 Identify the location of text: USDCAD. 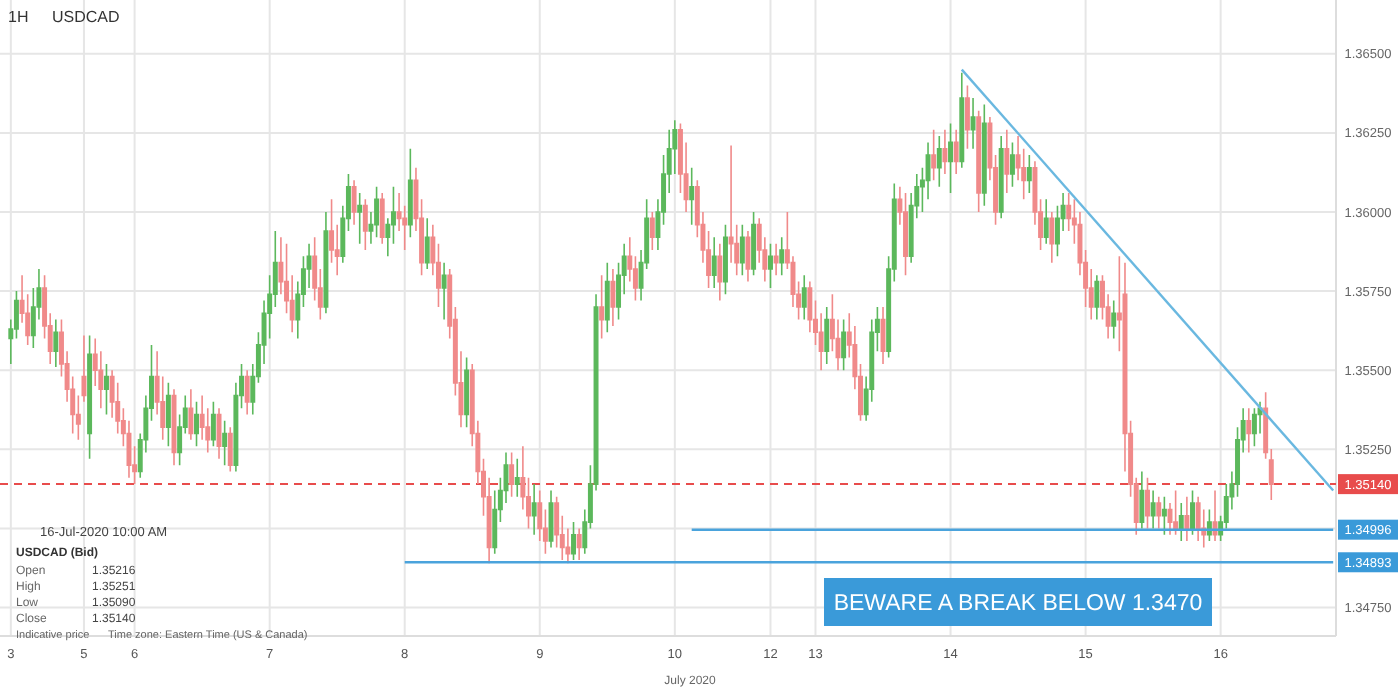
(86, 17).